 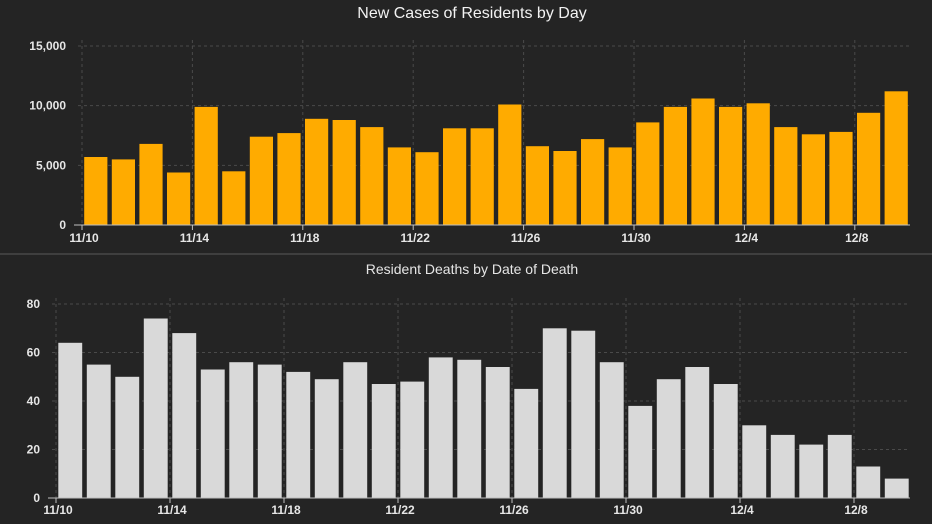 What do you see at coordinates (400, 510) in the screenshot?
I see `deaths-x-tick-label: 11/22` at bounding box center [400, 510].